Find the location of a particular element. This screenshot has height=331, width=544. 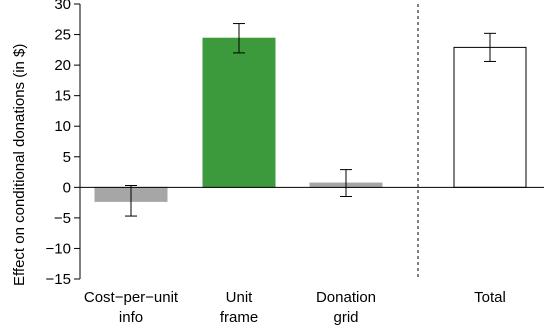

y-tick-label: 20 is located at coordinates (62, 65).